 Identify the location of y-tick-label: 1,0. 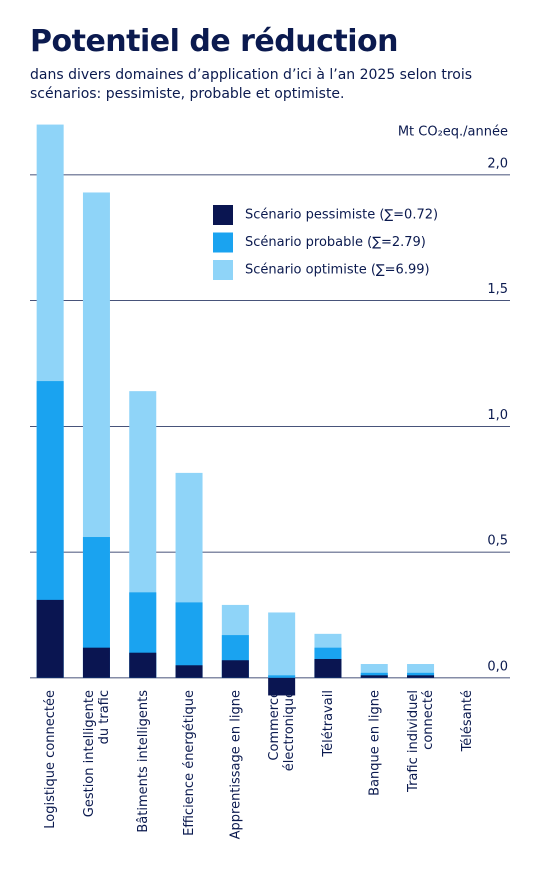
(497, 415).